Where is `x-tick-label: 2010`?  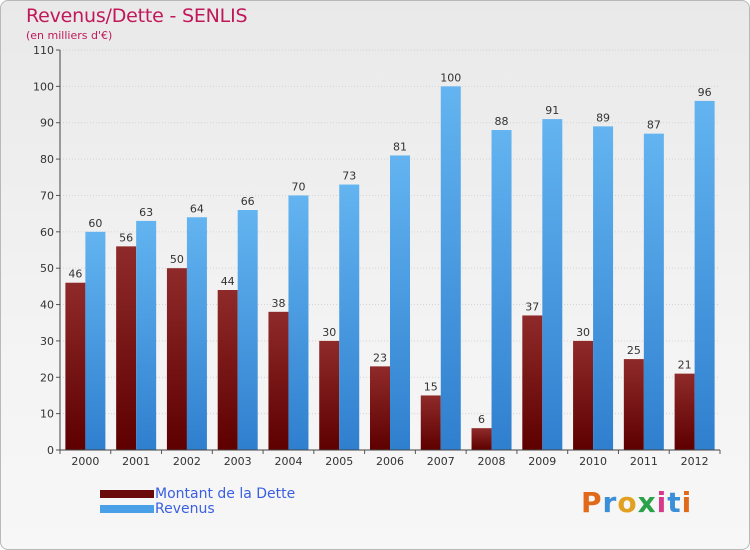 x-tick-label: 2010 is located at coordinates (593, 461).